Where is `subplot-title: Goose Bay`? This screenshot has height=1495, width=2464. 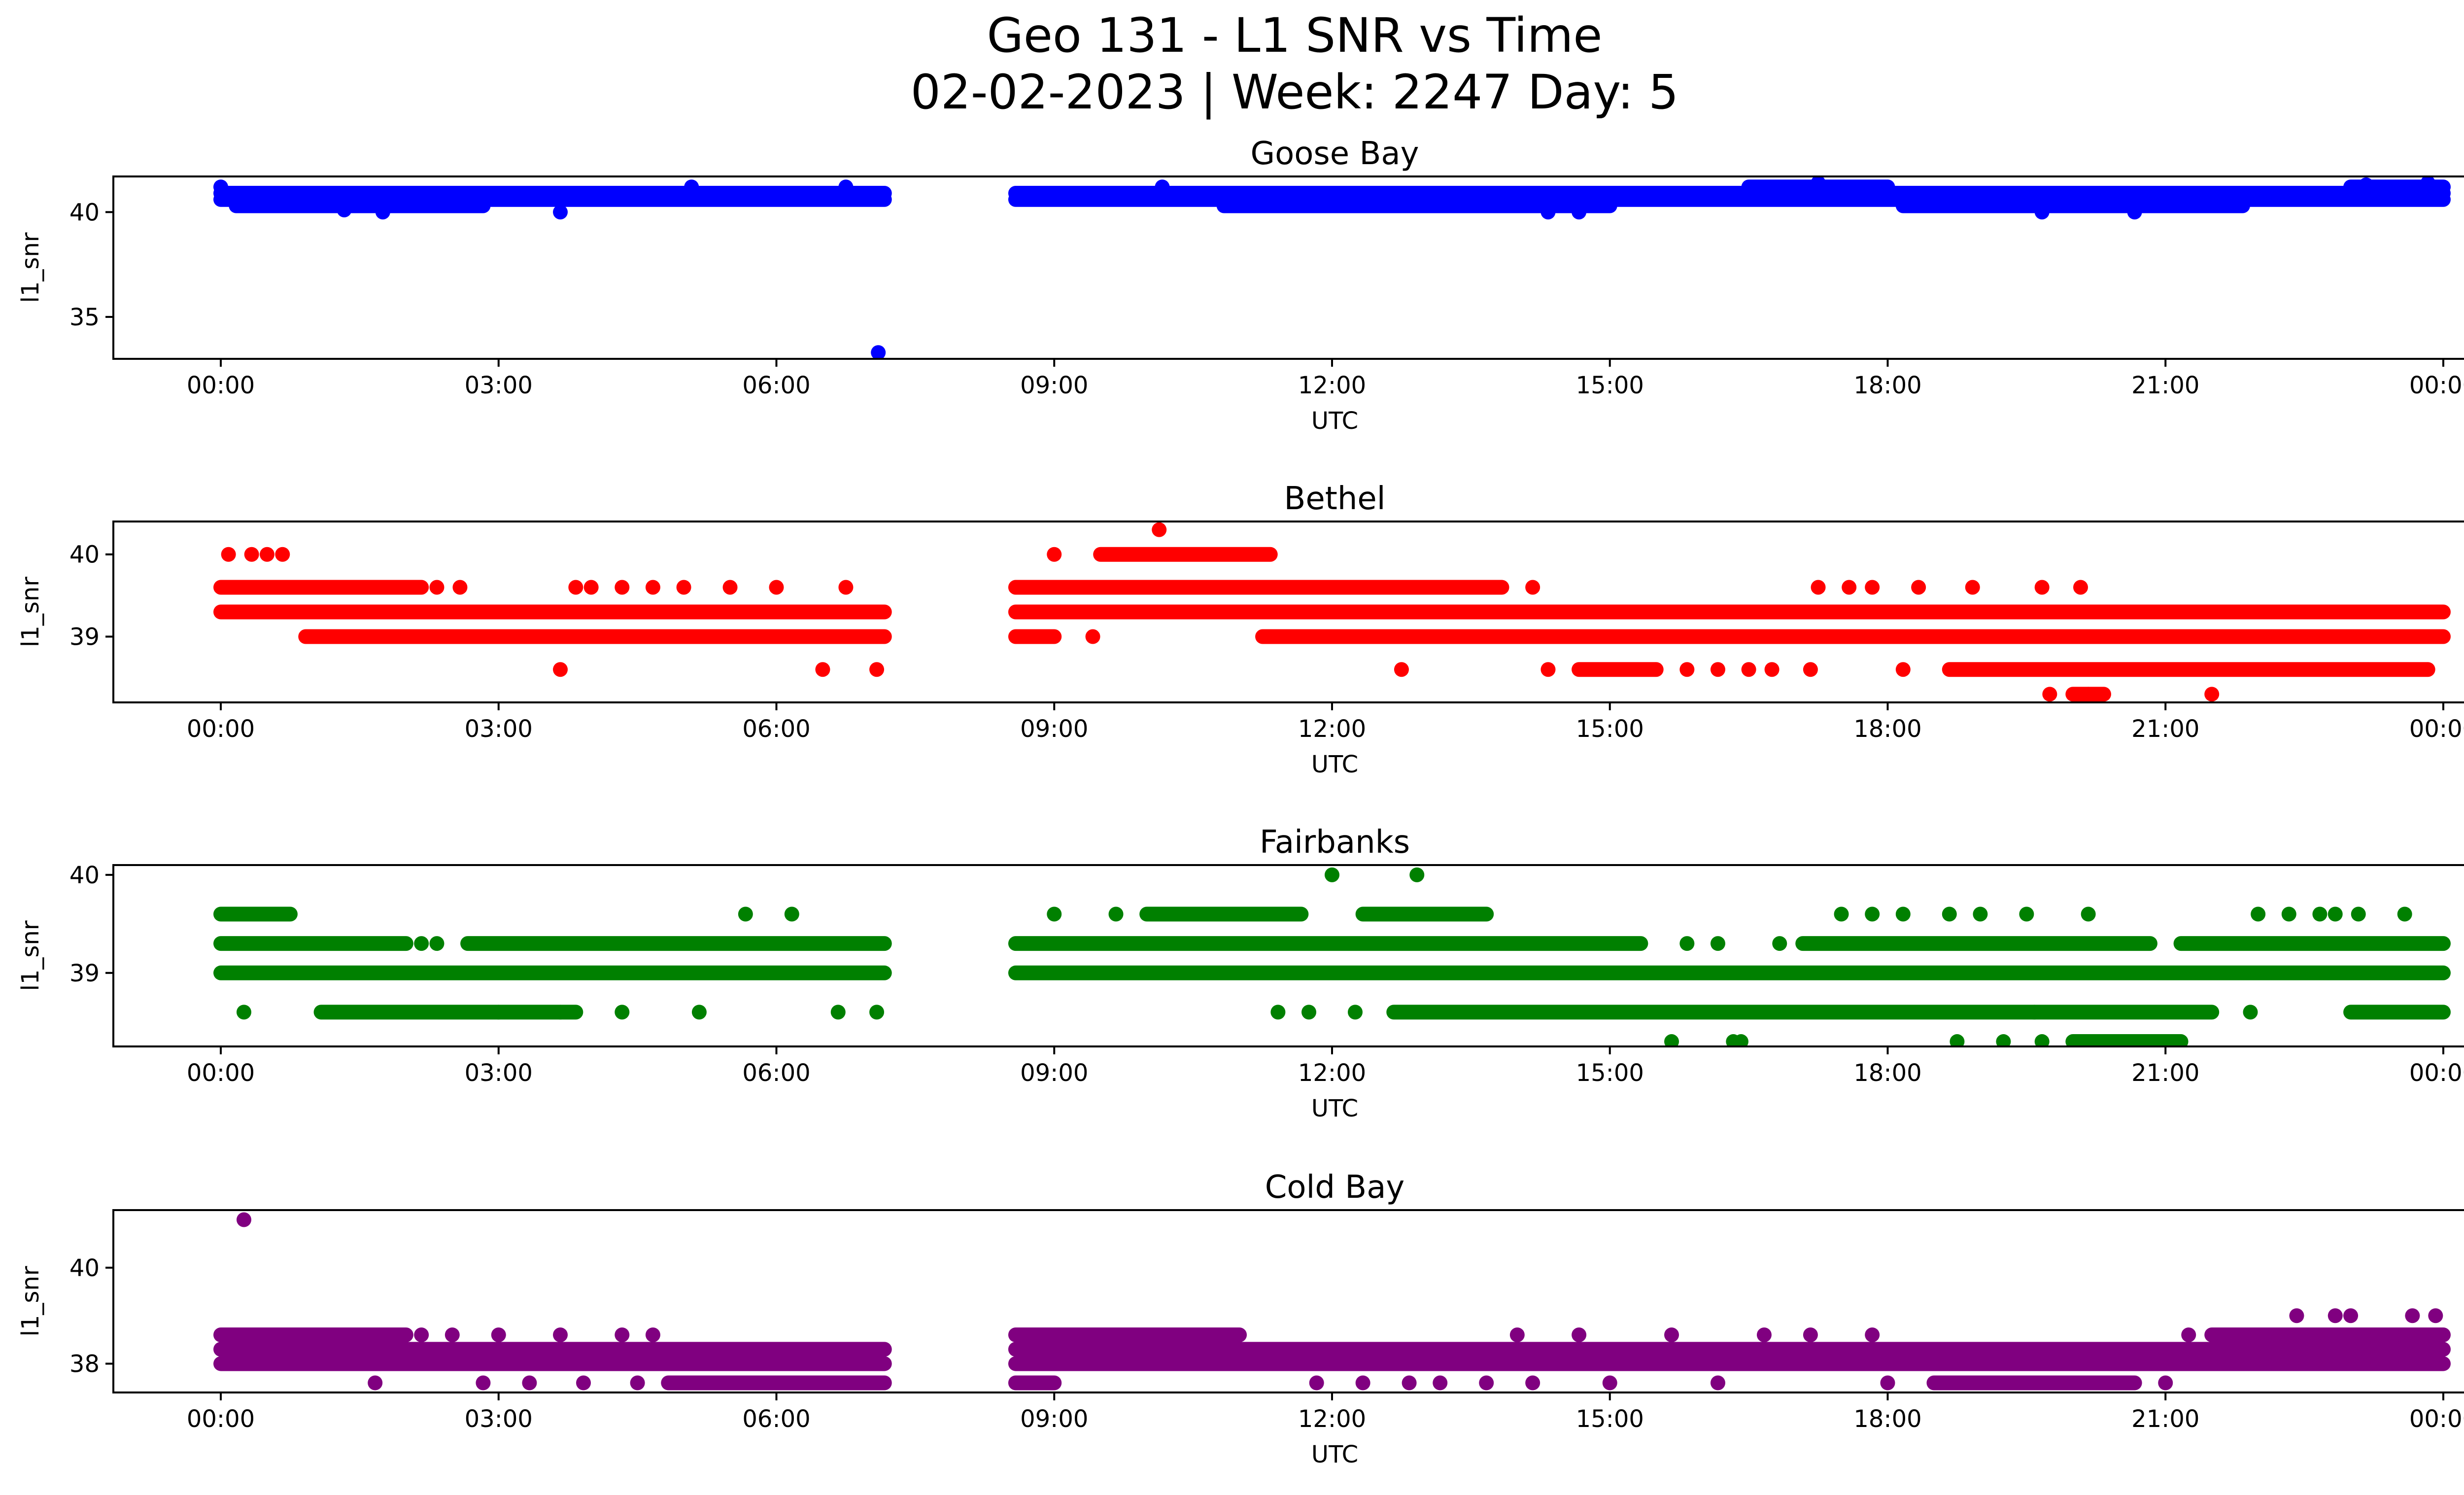 subplot-title: Goose Bay is located at coordinates (1335, 154).